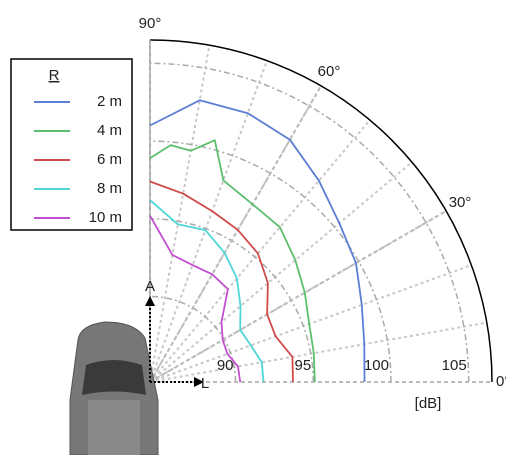  Describe the element at coordinates (205, 383) in the screenshot. I see `annotation: L` at that location.